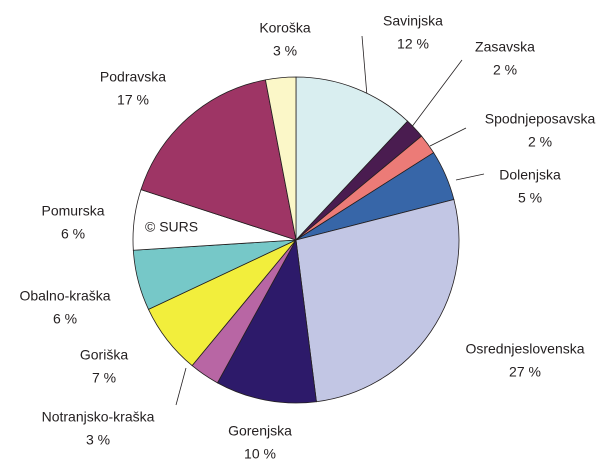 Image resolution: width=612 pixels, height=459 pixels. What do you see at coordinates (98, 417) in the screenshot?
I see `slice-label: Notranjsko-kraška` at bounding box center [98, 417].